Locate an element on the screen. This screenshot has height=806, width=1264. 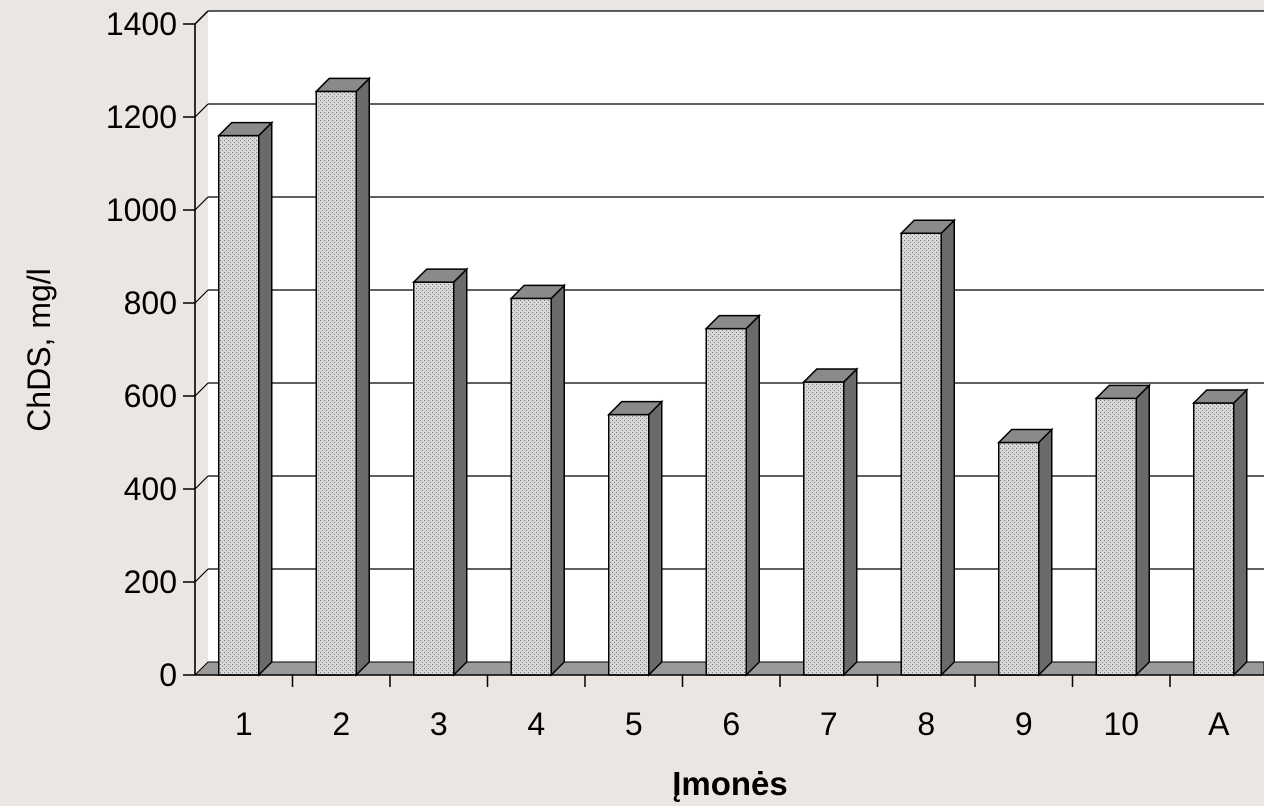
x-tick-label: 10 is located at coordinates (1121, 724).